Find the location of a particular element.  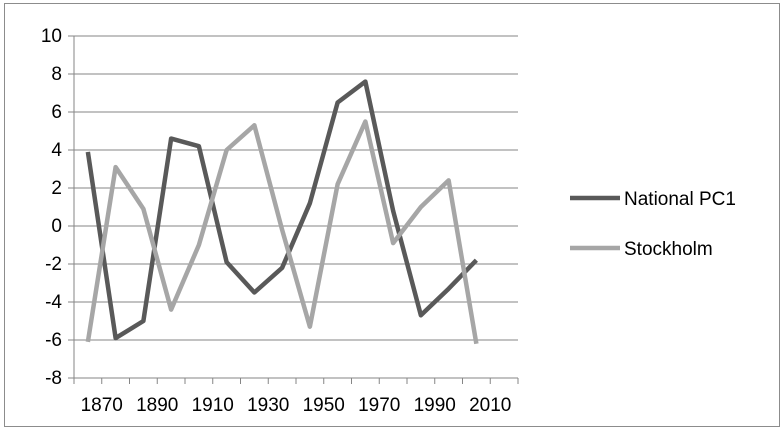

x-tick-labels: 1870 1890 1910 1930 1950 1970 1990 2010 is located at coordinates (296, 405).